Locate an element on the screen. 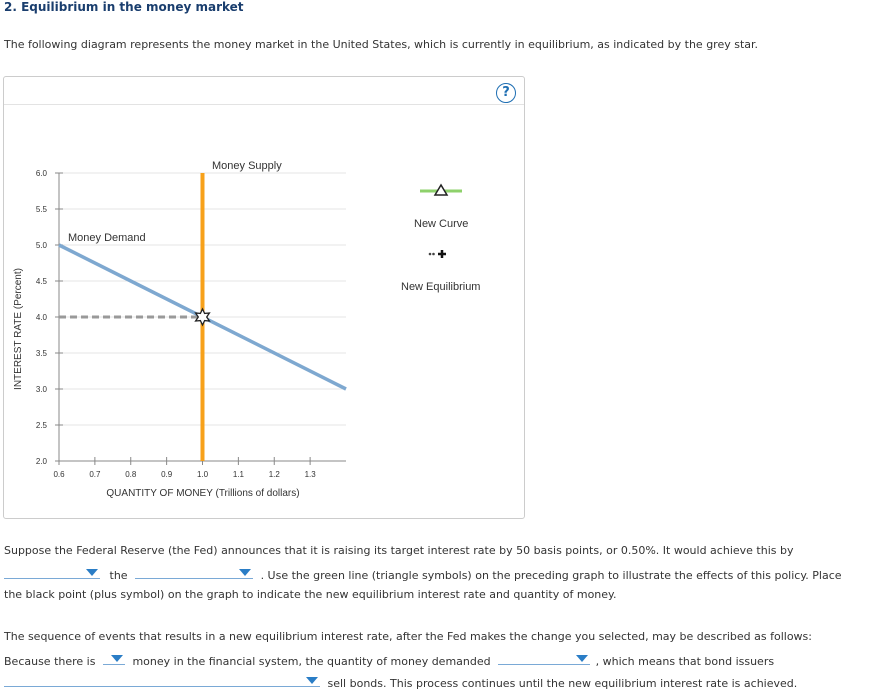 Image resolution: width=895 pixels, height=697 pixels. x-tick-label: 1.0 is located at coordinates (203, 474).